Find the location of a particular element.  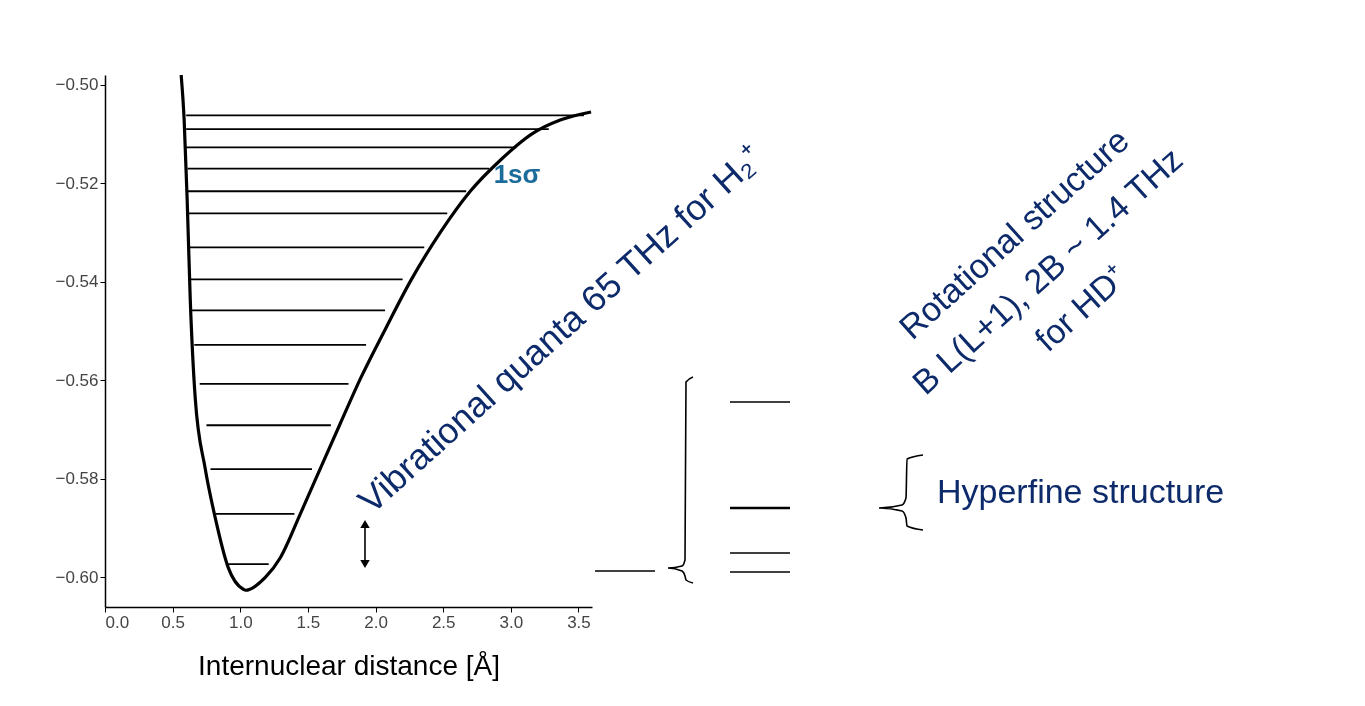

y-tick-label: −0.58 is located at coordinates (77, 479).